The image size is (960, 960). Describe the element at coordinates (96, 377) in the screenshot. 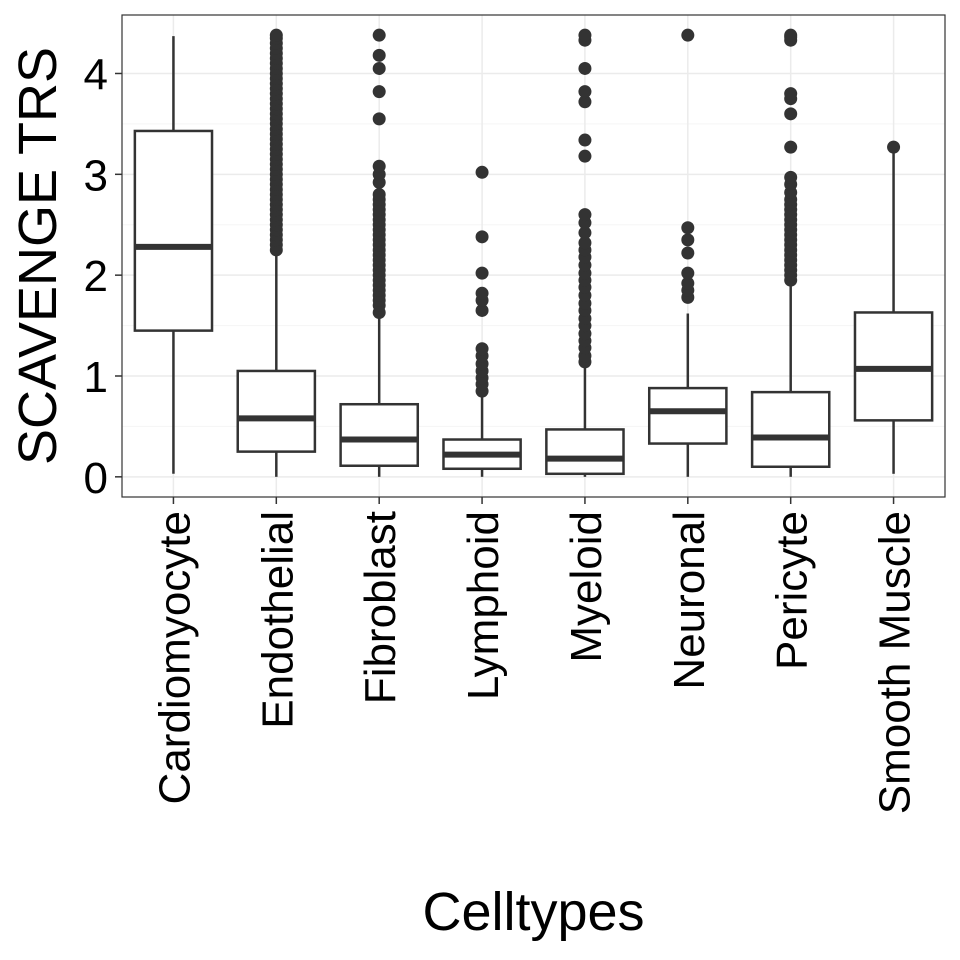

I see `y-tick-label: 1` at that location.